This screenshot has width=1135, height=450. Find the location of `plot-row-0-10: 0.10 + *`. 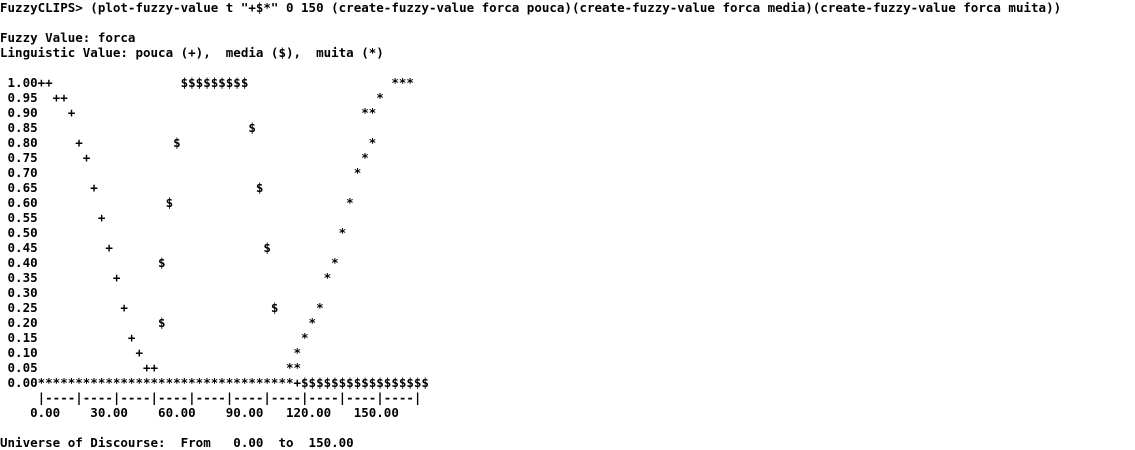

plot-row-0-10: 0.10 + * is located at coordinates (151, 352).